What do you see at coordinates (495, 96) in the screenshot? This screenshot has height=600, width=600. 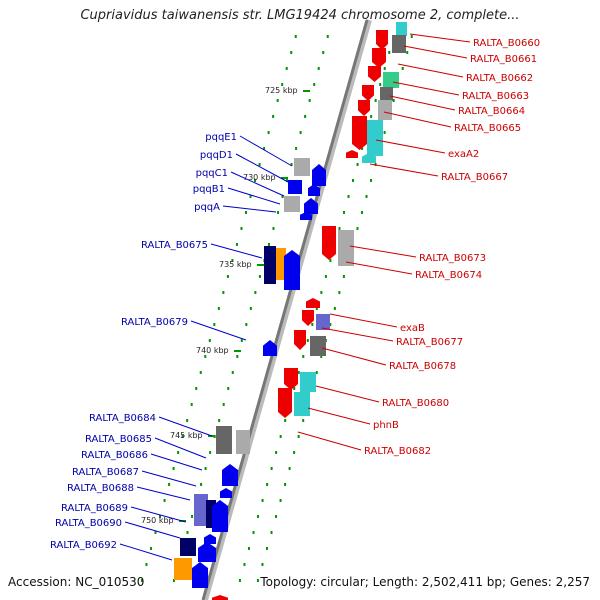 I see `gene-label-right: RALTA_B0663` at bounding box center [495, 96].